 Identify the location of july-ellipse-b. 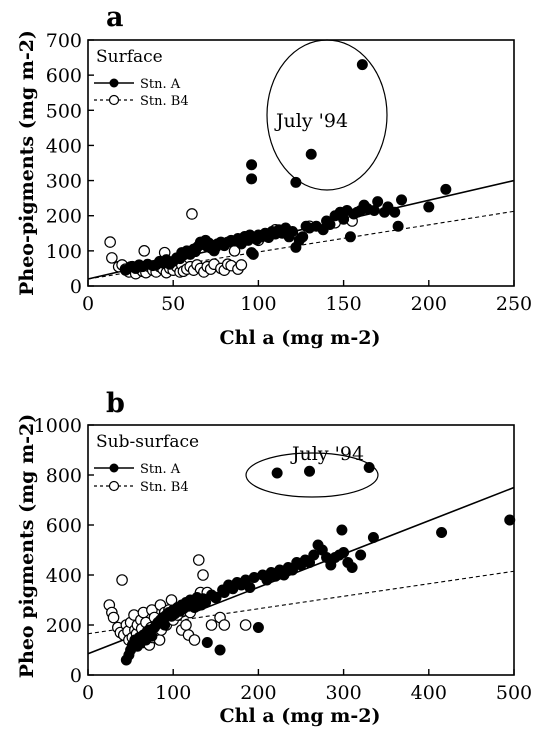
(312, 475).